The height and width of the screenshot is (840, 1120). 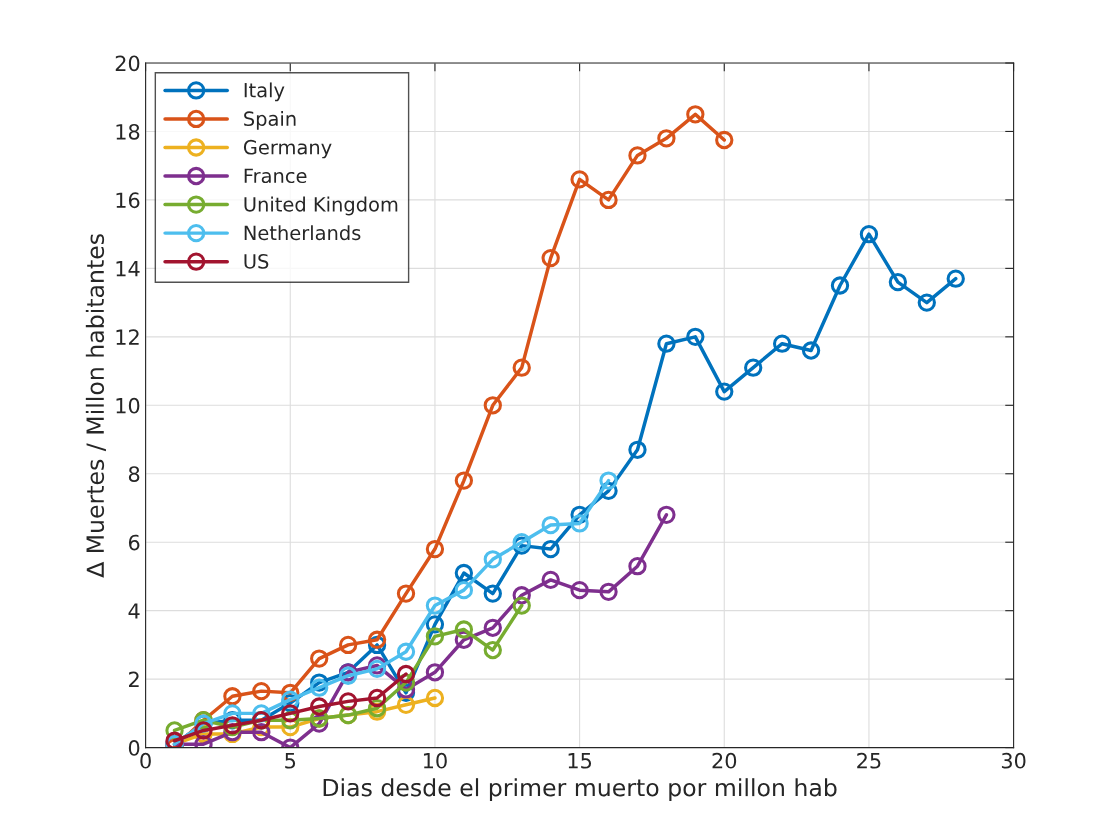 I want to click on y-tick-label: 2, so click(x=134, y=679).